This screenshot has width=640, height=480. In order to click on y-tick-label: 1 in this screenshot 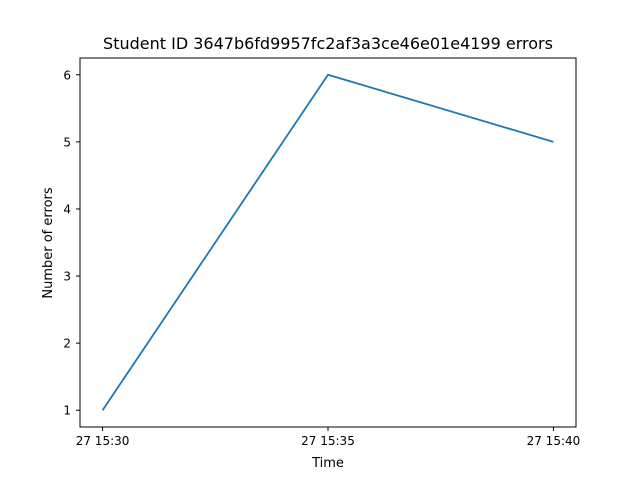, I will do `click(67, 411)`.